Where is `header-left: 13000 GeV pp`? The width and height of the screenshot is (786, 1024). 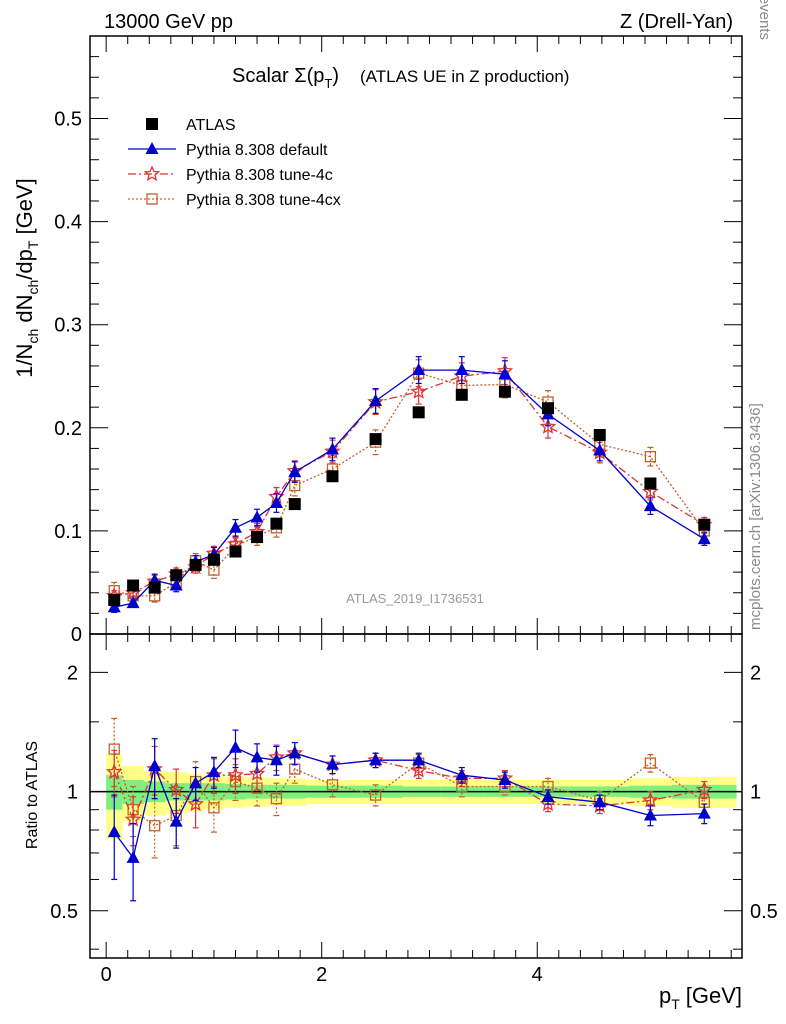
header-left: 13000 GeV pp is located at coordinates (168, 22).